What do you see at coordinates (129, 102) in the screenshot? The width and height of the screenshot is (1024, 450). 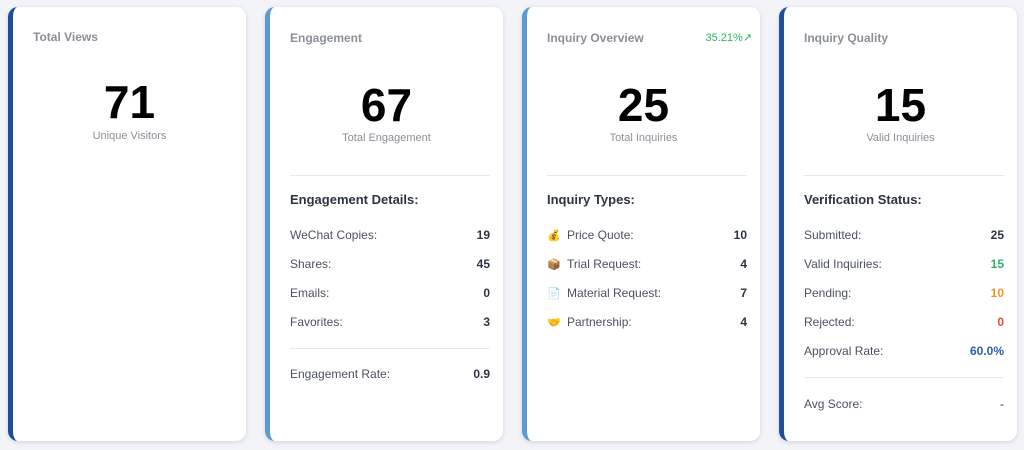 I see `total-views-value: 71` at bounding box center [129, 102].